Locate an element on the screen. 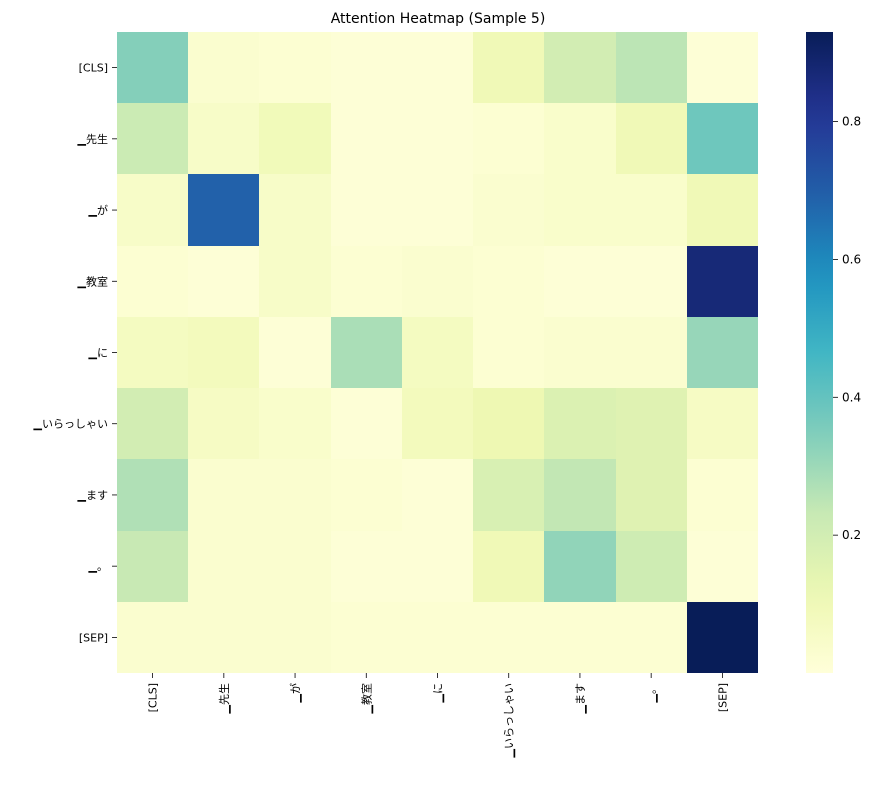 This screenshot has width=874, height=790. x-tick-label: ▁が is located at coordinates (295, 693).